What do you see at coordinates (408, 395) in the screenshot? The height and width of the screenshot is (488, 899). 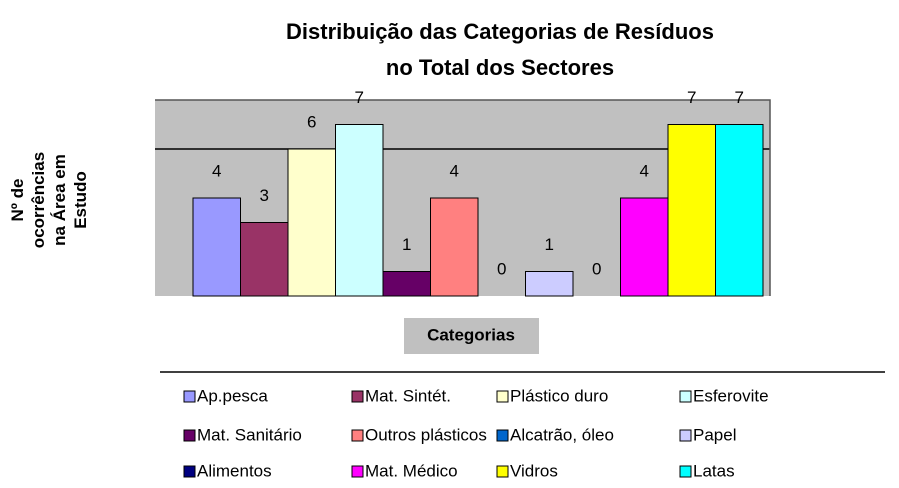 I see `legend-label: Mat. Sintét.` at bounding box center [408, 395].